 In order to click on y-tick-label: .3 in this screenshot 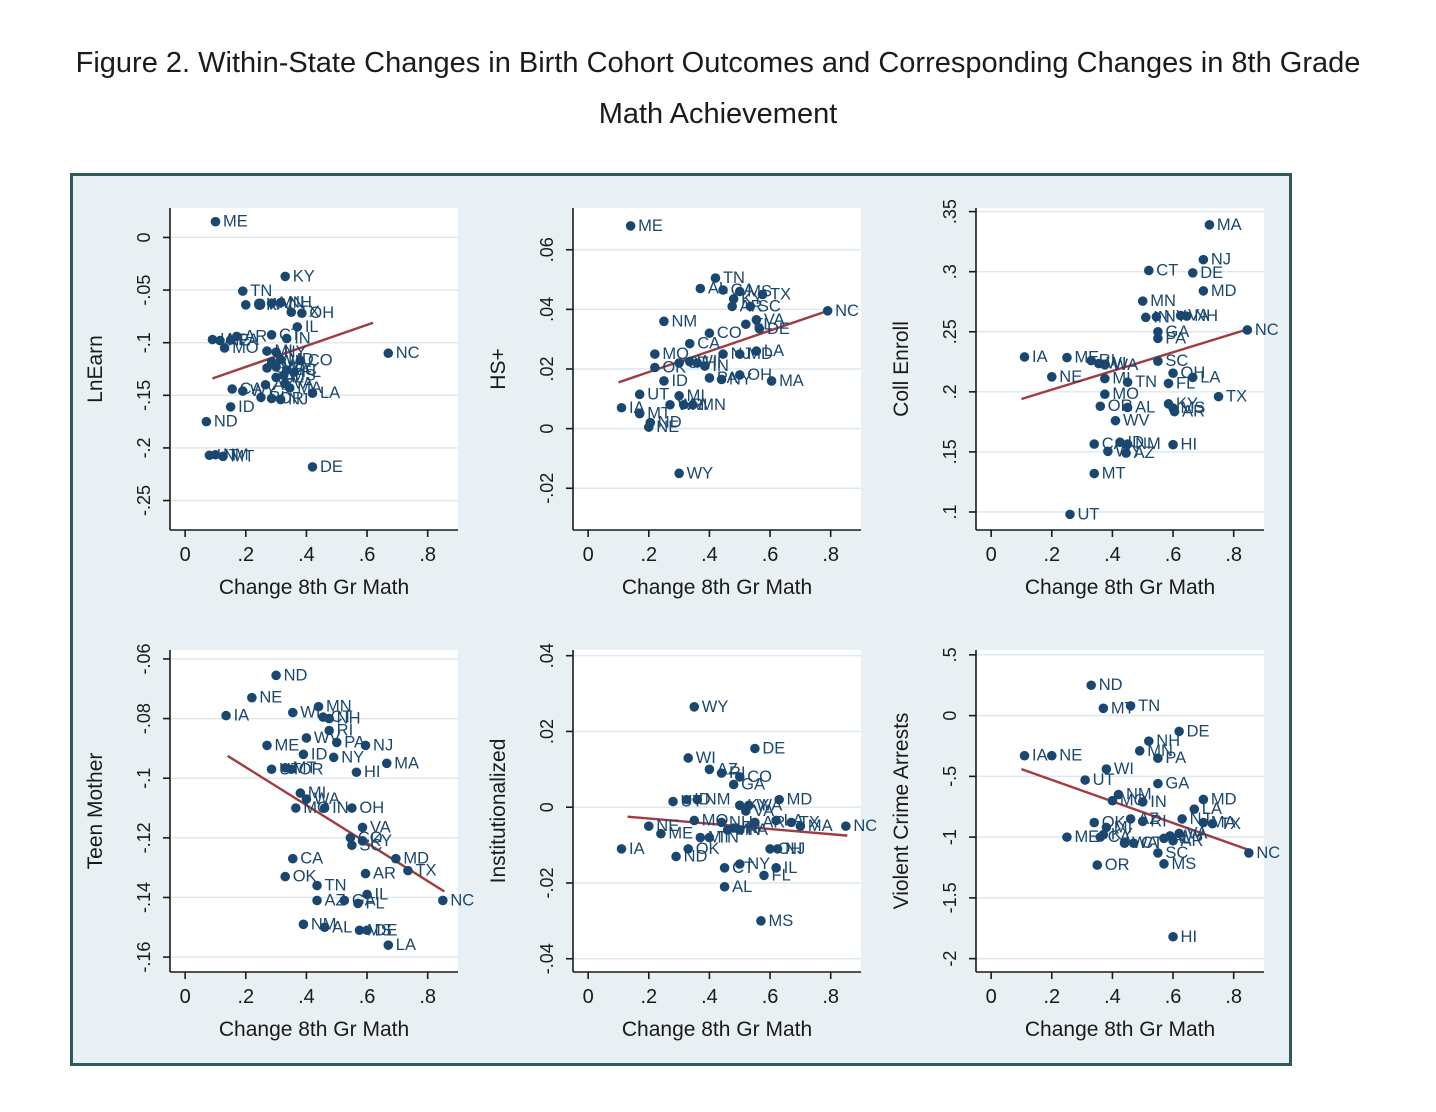, I will do `click(950, 271)`.